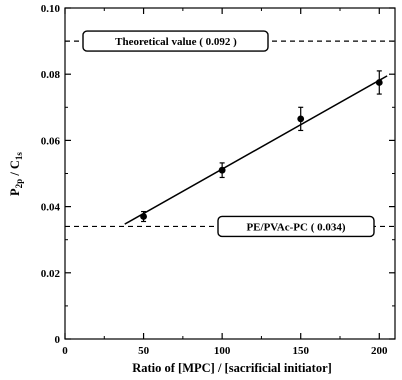  I want to click on y-tick-label: 0.02, so click(51, 274).